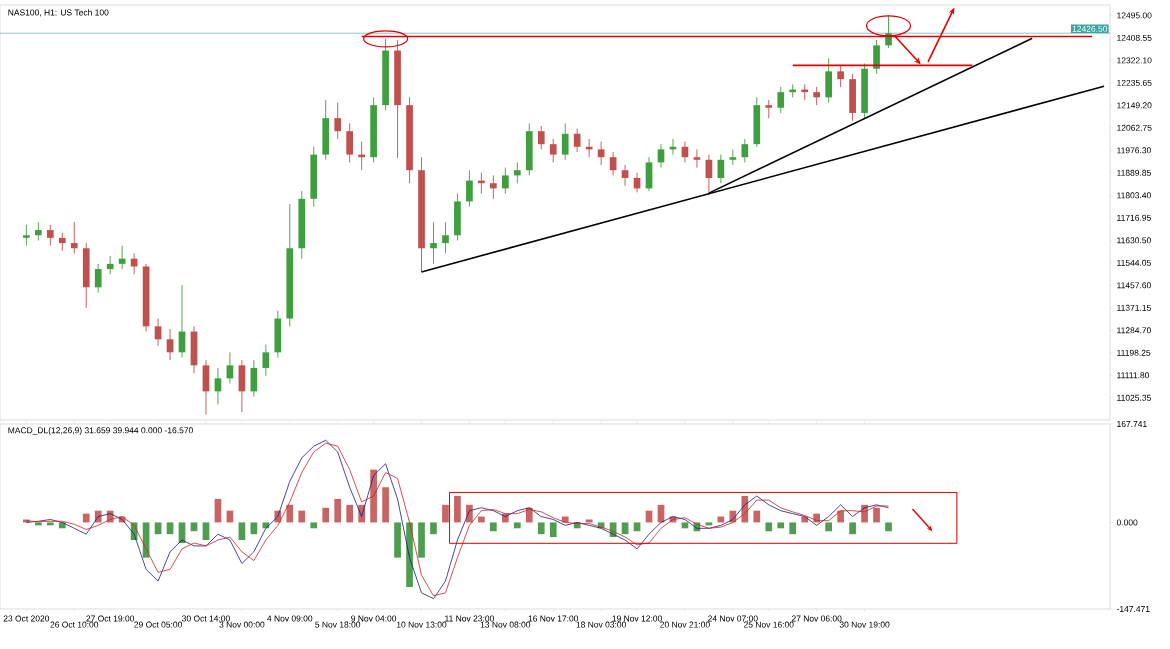 The width and height of the screenshot is (1170, 649). Describe the element at coordinates (1134, 240) in the screenshot. I see `y-tick-label: 11630.50` at that location.